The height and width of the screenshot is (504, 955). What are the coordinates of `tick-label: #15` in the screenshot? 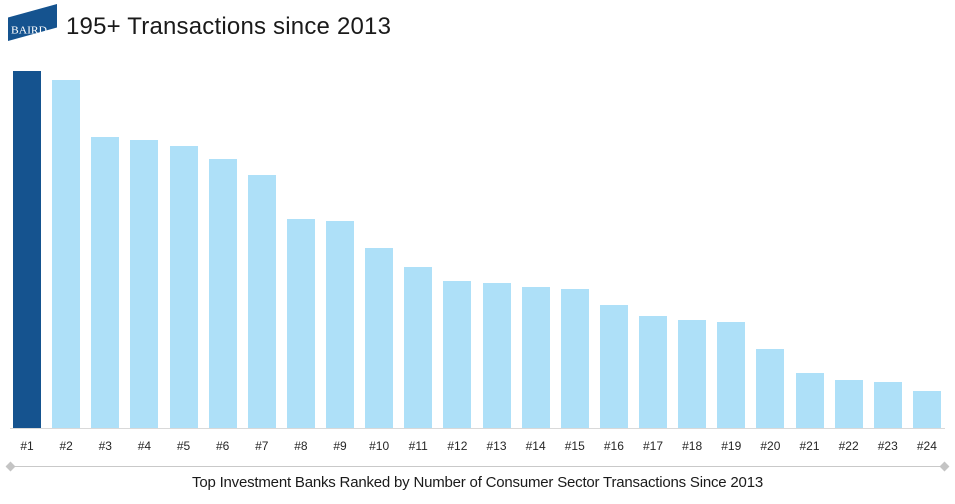 It's located at (574, 446).